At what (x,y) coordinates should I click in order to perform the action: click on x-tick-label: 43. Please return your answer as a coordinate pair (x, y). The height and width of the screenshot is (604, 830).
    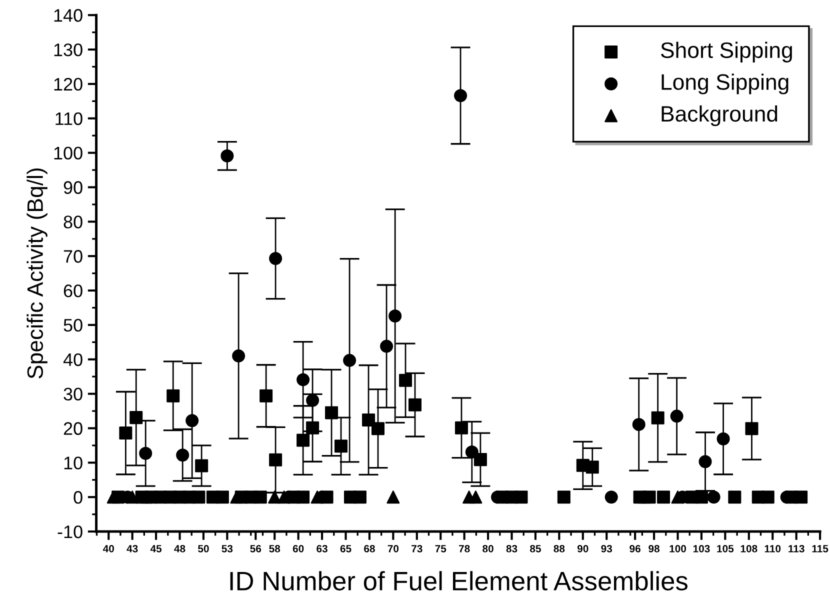
    Looking at the image, I should click on (132, 548).